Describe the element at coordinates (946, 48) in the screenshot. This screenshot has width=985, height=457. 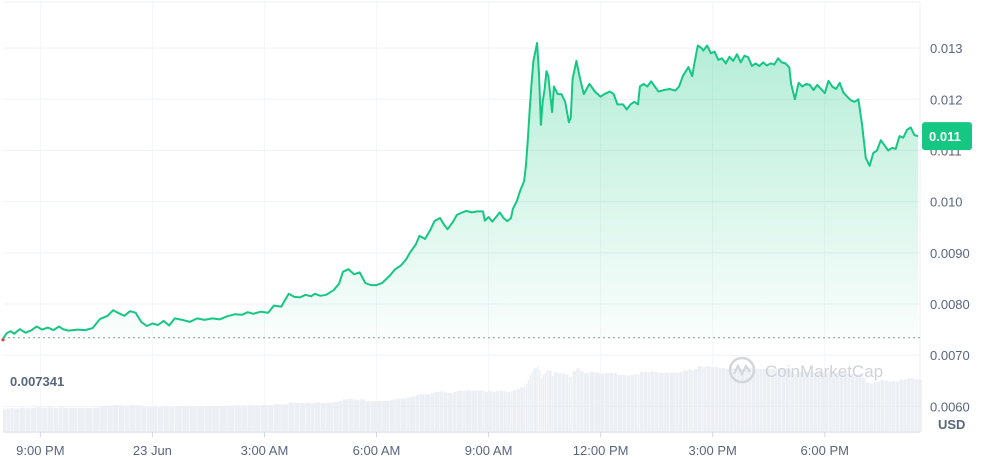
I see `y-tick-label: 0.013` at that location.